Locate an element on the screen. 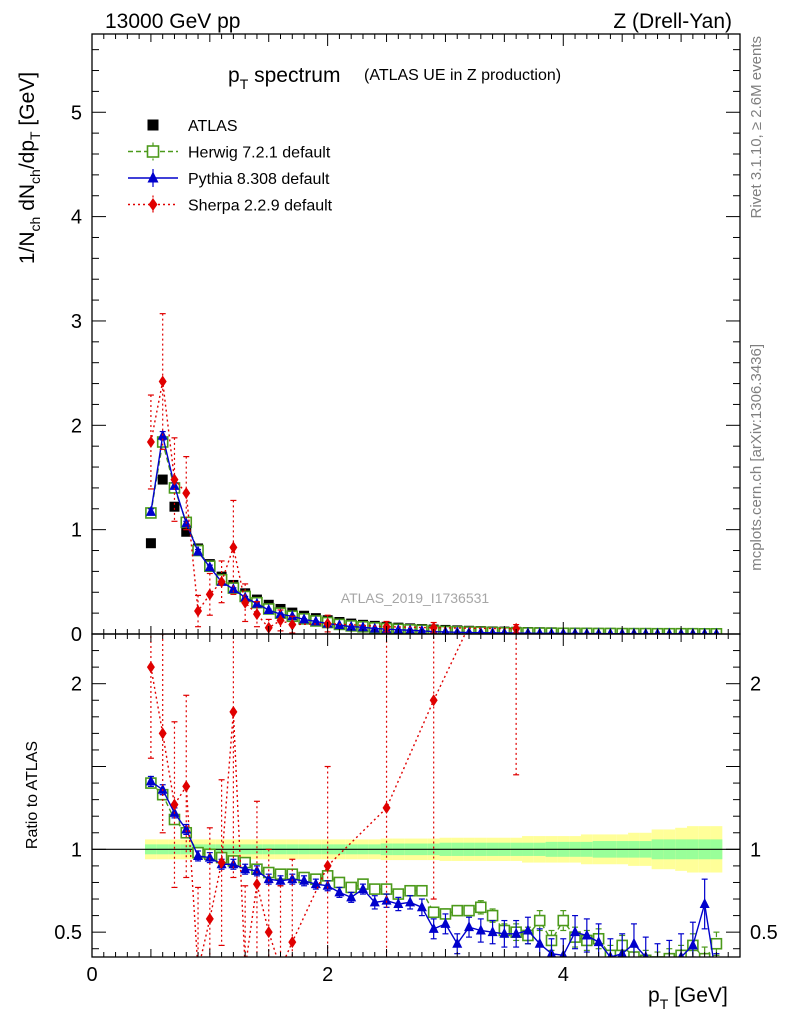  main-y-tick-label: 5 is located at coordinates (76, 113).